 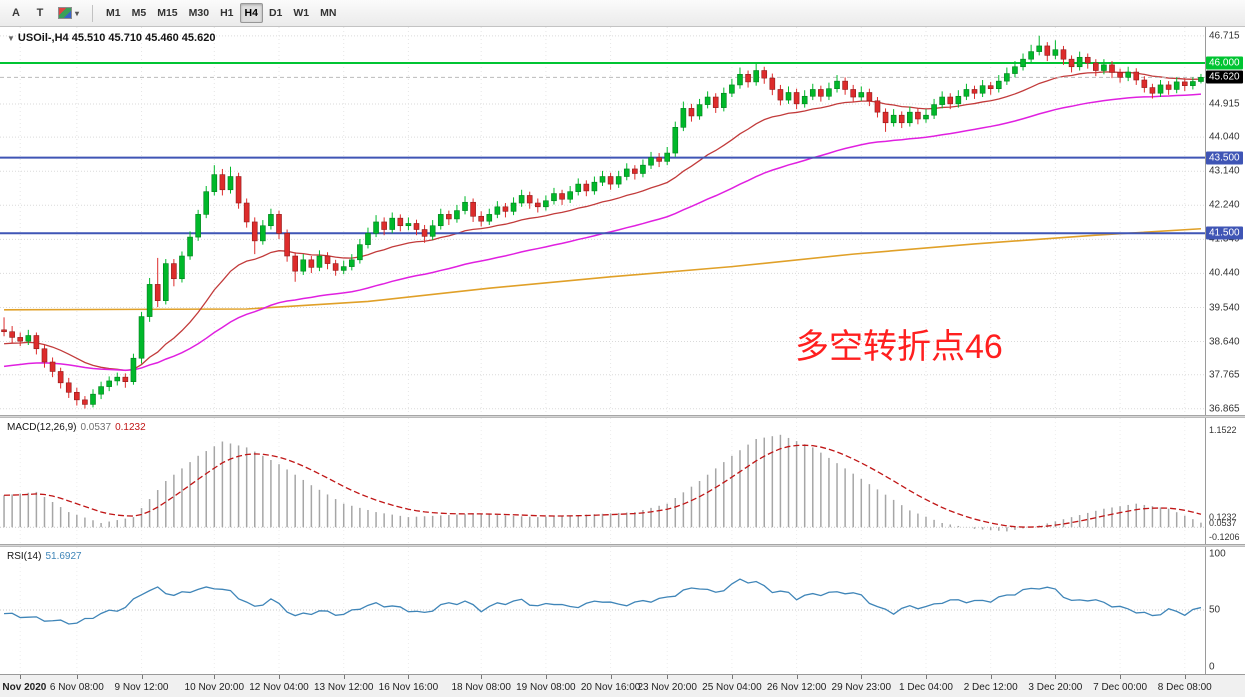 I want to click on time-axis-label: 16 Nov 16:00, so click(x=408, y=687).